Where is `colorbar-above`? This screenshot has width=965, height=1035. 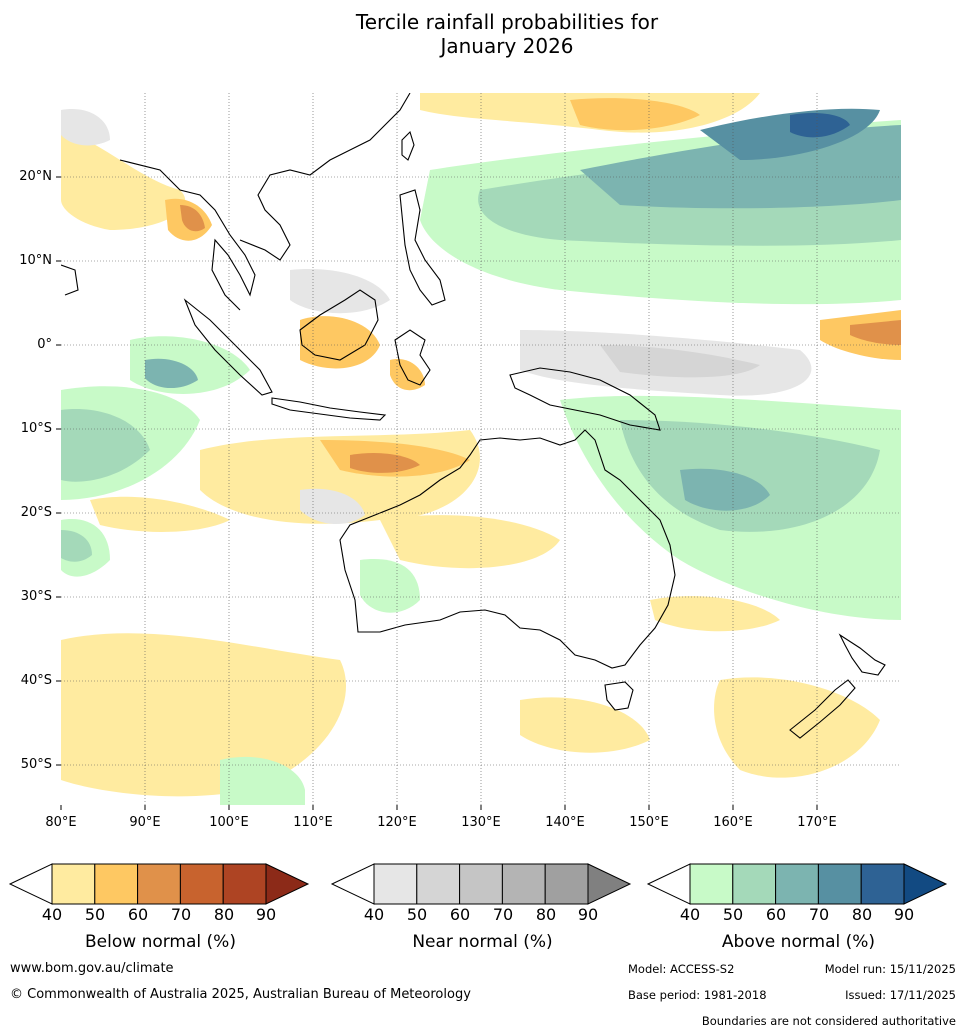
colorbar-above is located at coordinates (797, 884).